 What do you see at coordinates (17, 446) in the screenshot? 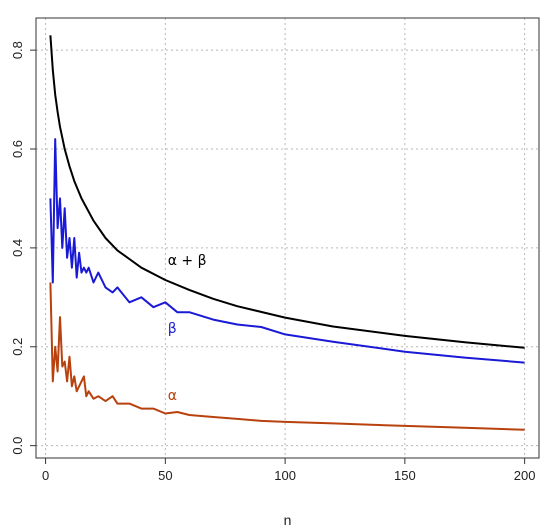
I see `y-tick-label-0: 0.0` at bounding box center [17, 446].